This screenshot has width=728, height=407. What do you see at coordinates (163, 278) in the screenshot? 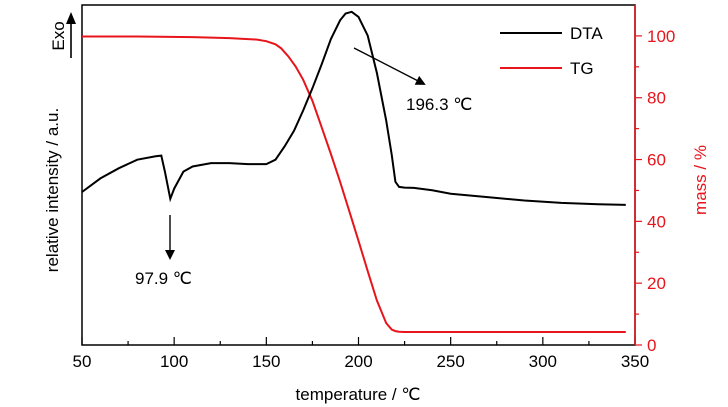
I see `annotation-dip-label: 97.9 ℃` at bounding box center [163, 278].